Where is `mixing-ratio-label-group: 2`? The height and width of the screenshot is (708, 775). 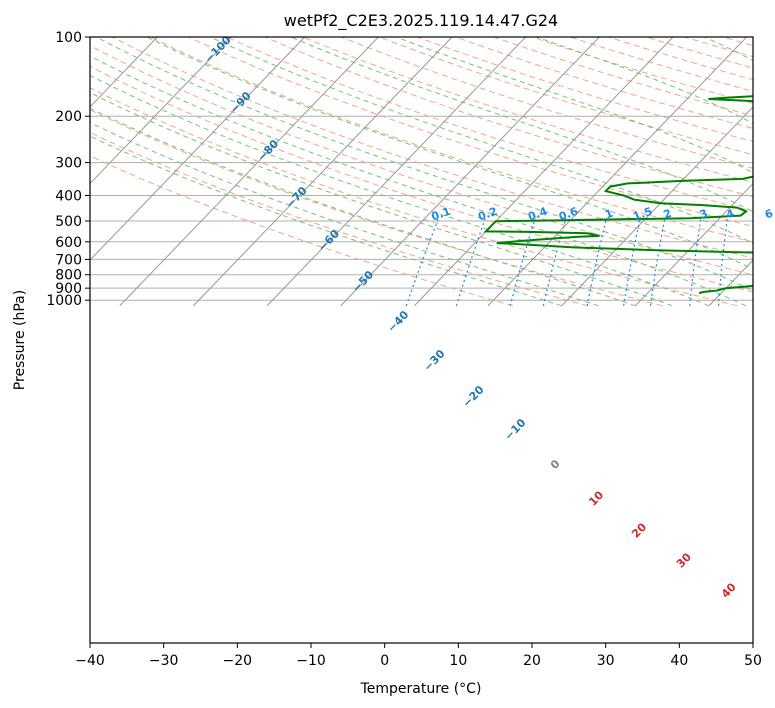 mixing-ratio-label-group: 2 is located at coordinates (668, 214).